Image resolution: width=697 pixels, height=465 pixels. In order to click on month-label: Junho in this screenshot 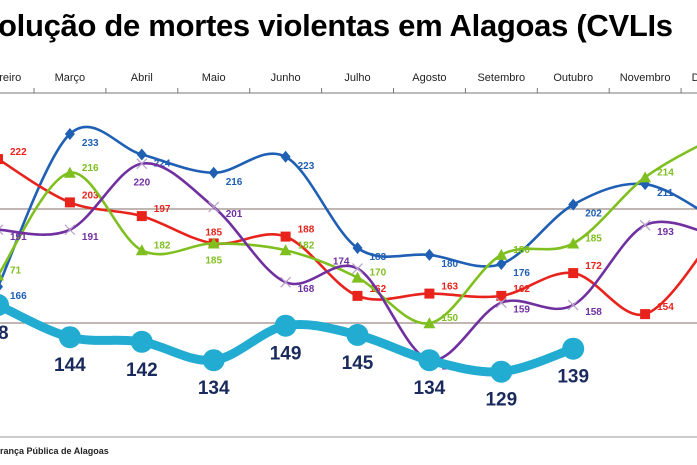, I will do `click(286, 78)`.